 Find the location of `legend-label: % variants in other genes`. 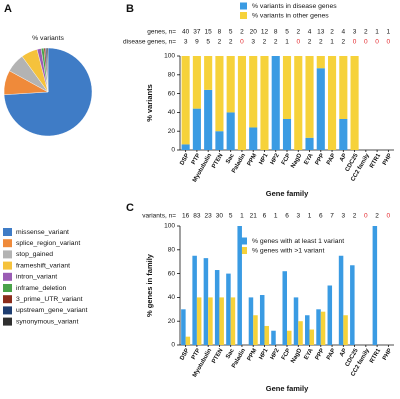

legend-label: % variants in other genes is located at coordinates (290, 15).